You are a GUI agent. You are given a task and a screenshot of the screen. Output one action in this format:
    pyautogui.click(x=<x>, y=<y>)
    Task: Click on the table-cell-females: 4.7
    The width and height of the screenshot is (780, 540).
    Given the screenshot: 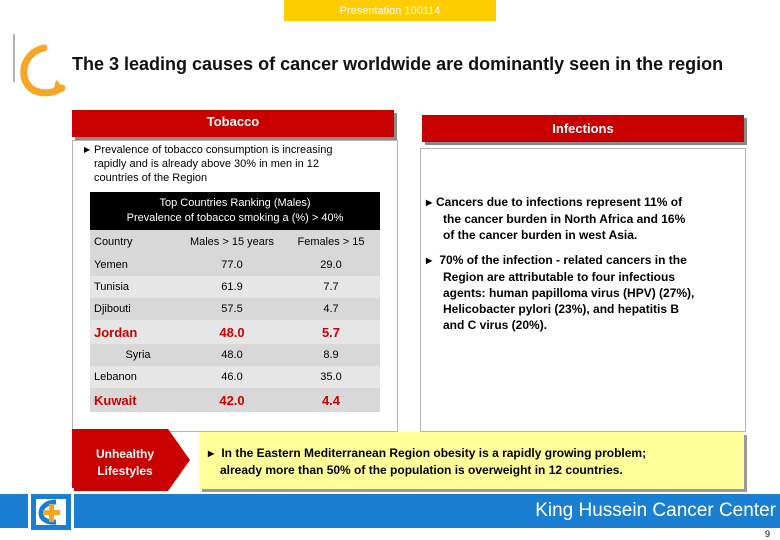 What is the action you would take?
    pyautogui.click(x=331, y=309)
    